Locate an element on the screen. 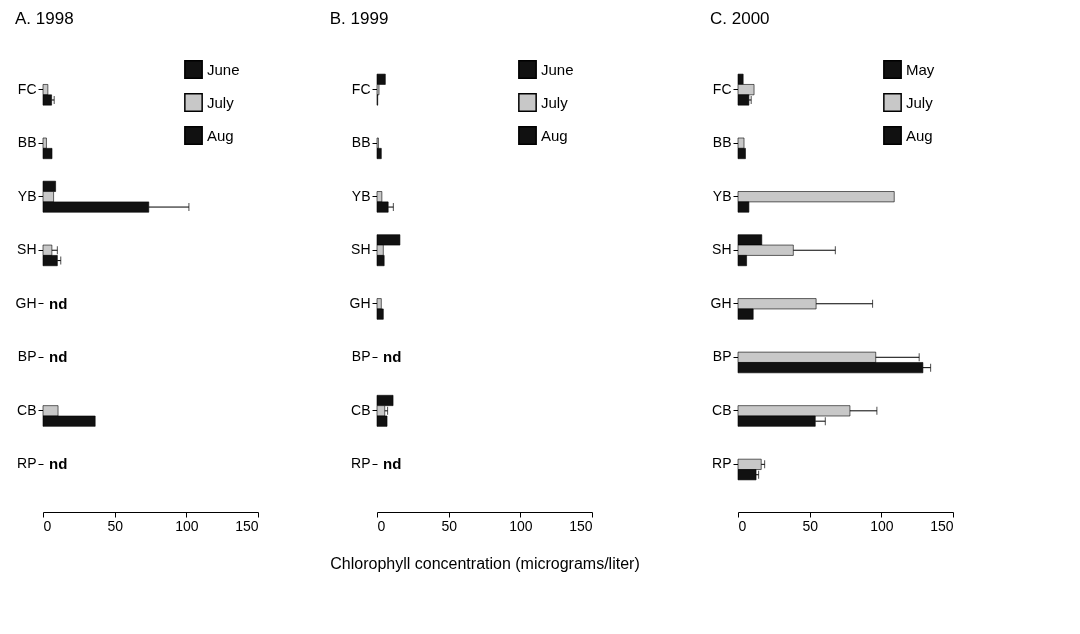 This screenshot has height=634, width=1080. legend-label: May is located at coordinates (920, 69).